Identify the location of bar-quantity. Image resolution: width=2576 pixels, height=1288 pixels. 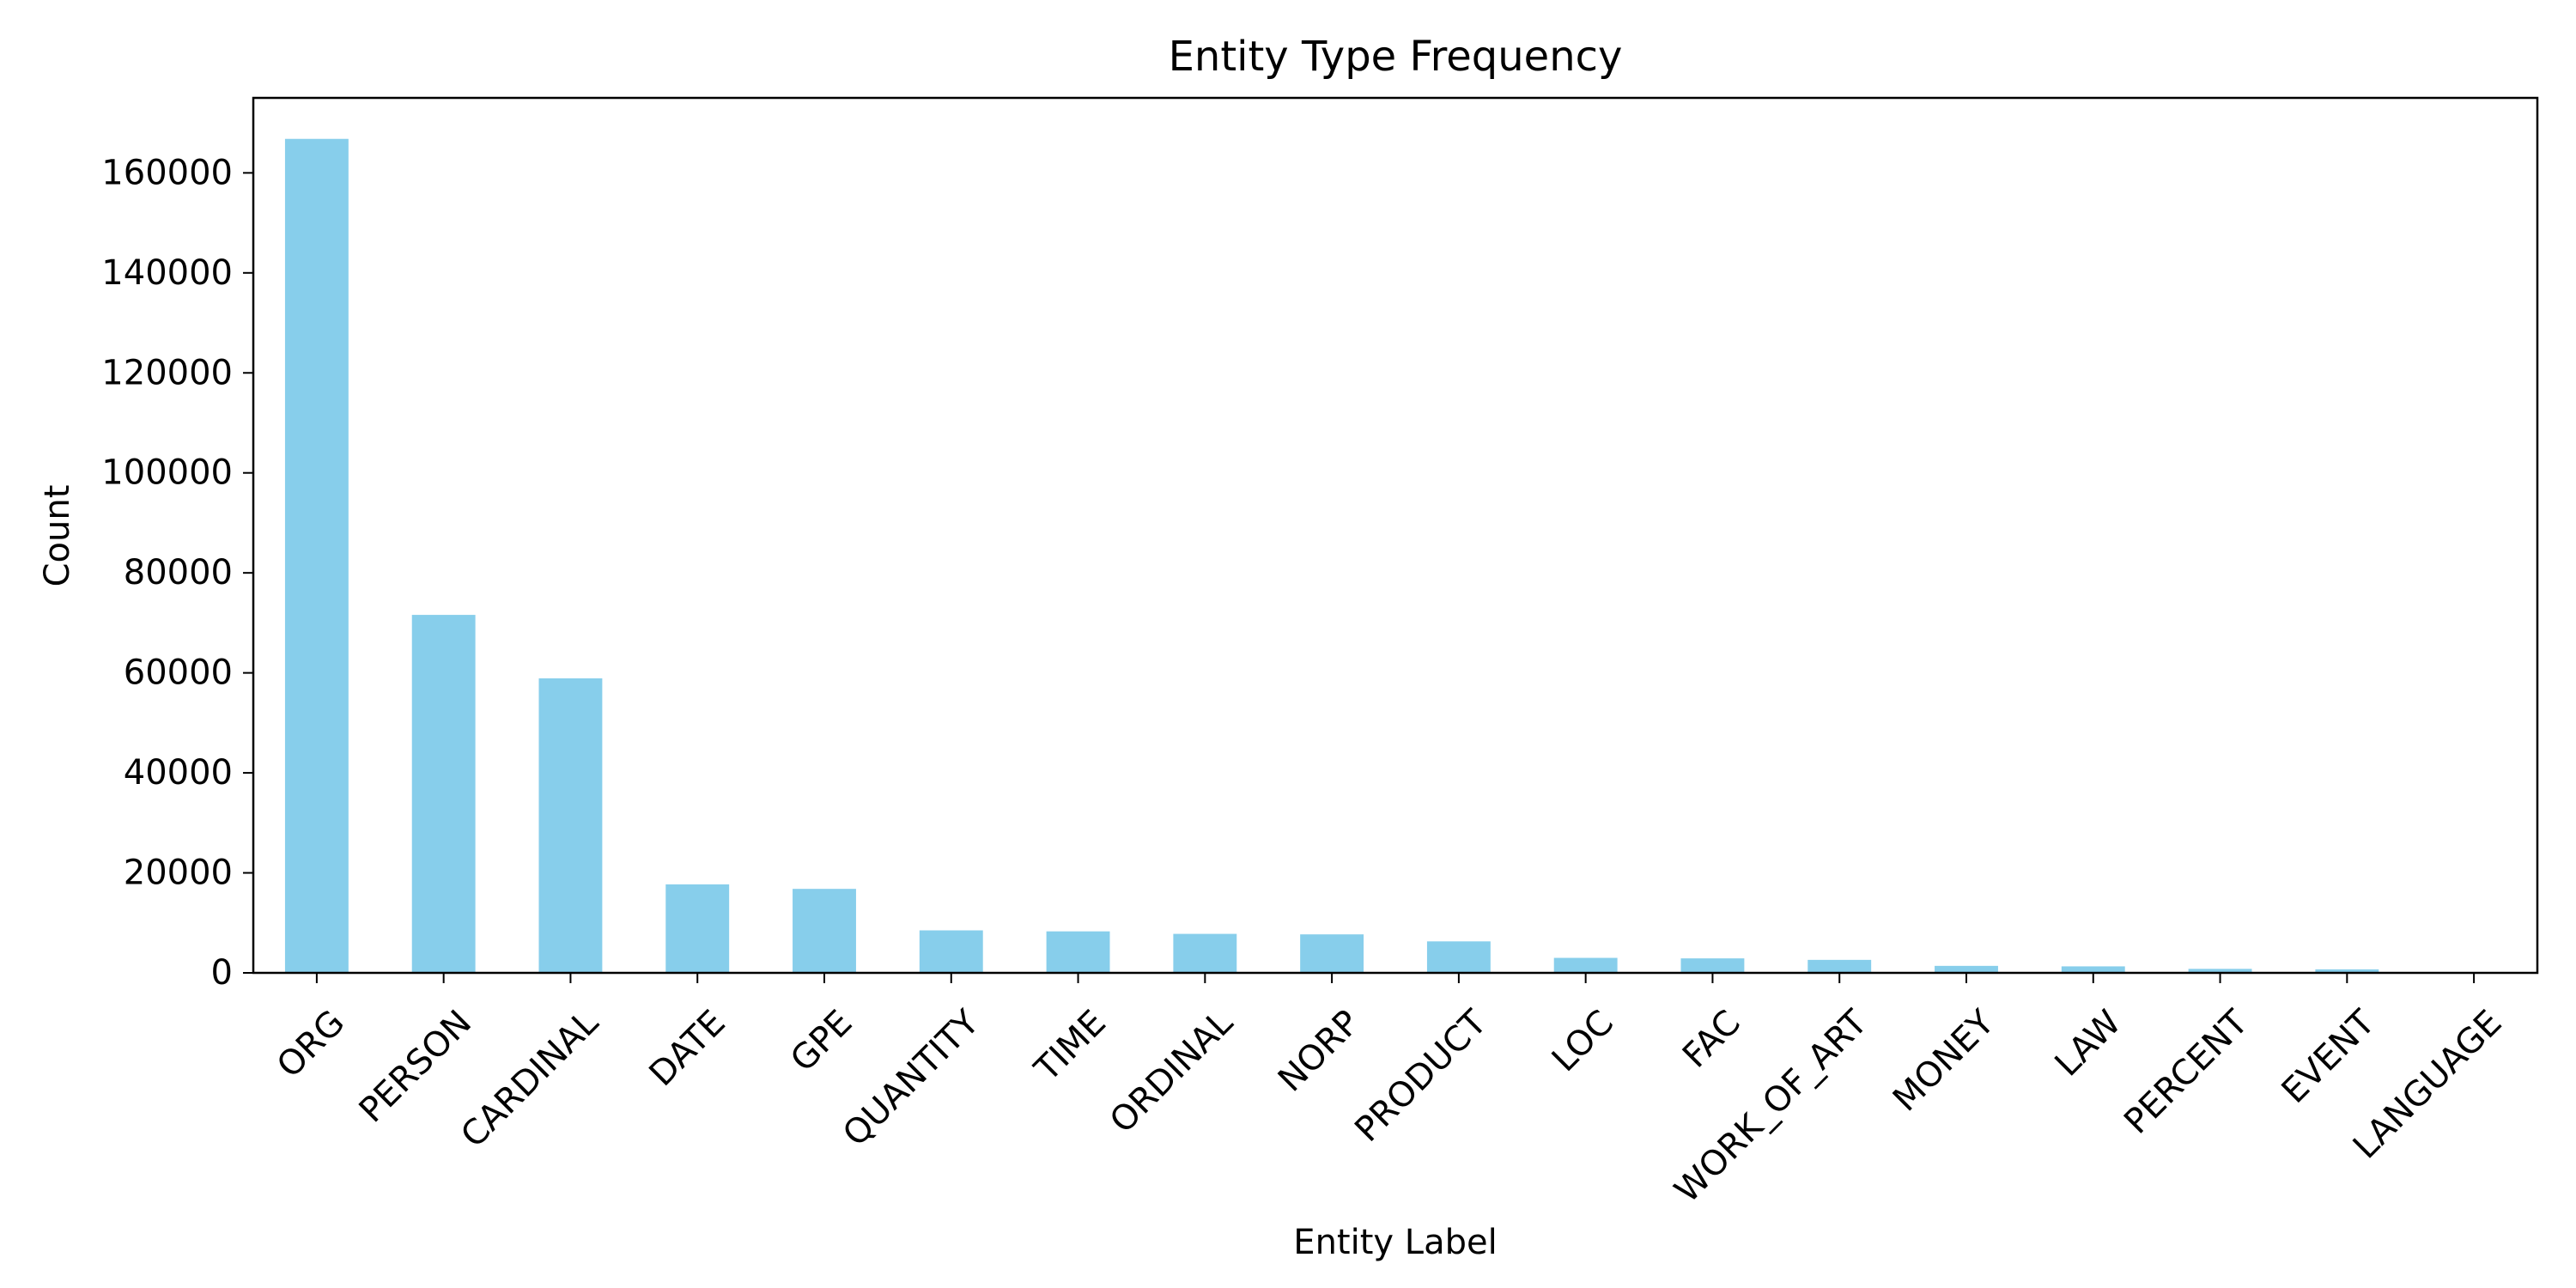
(951, 951).